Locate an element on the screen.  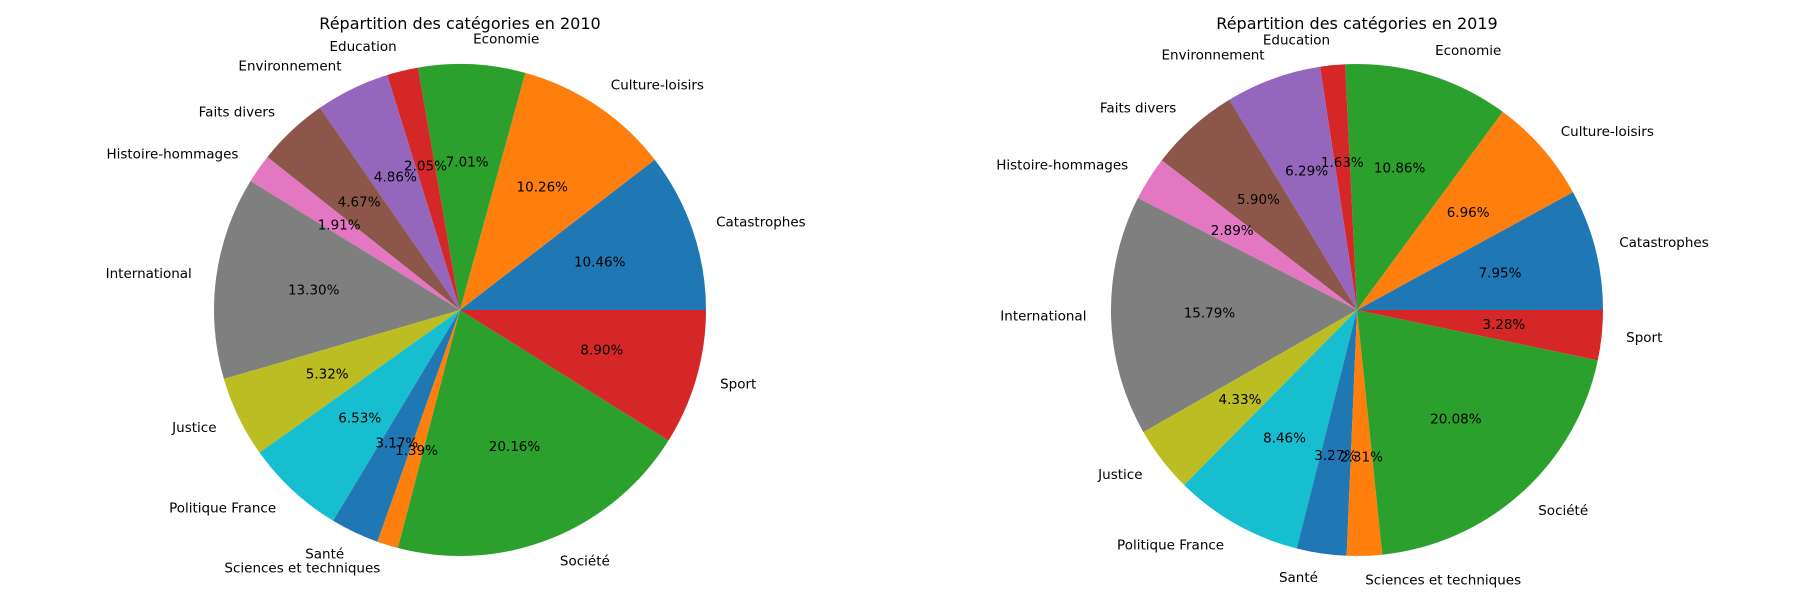
pct-label-economie-2010: 7.01% is located at coordinates (467, 163).